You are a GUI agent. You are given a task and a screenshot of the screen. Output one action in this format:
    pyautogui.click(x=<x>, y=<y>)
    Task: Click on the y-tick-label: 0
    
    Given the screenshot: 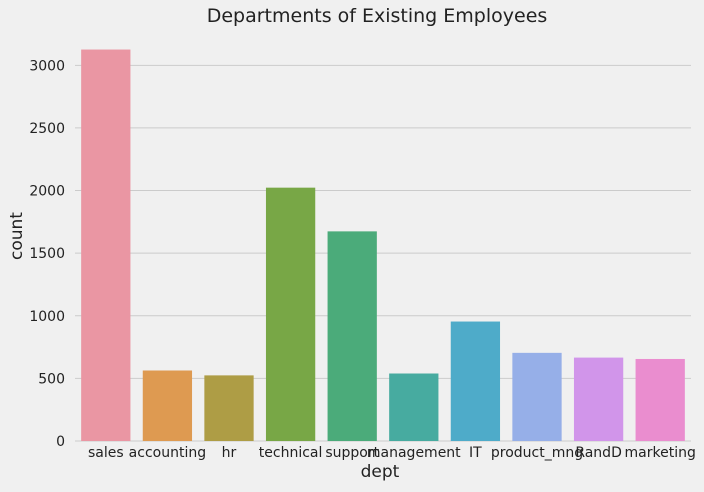 What is the action you would take?
    pyautogui.click(x=60, y=442)
    